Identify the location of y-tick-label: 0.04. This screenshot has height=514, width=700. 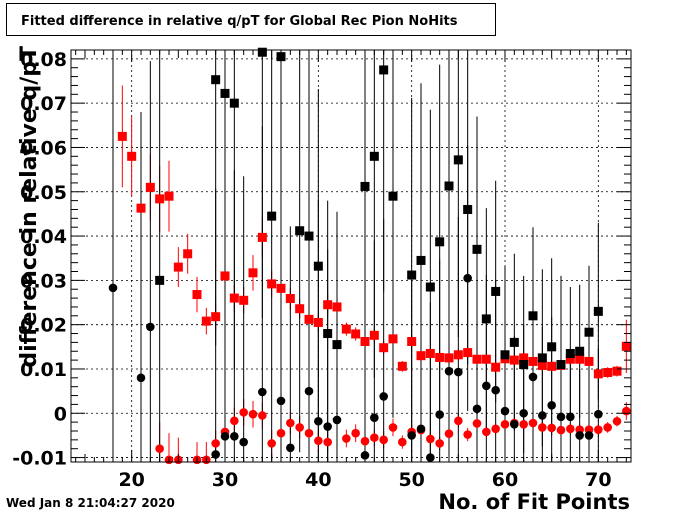
(43, 237).